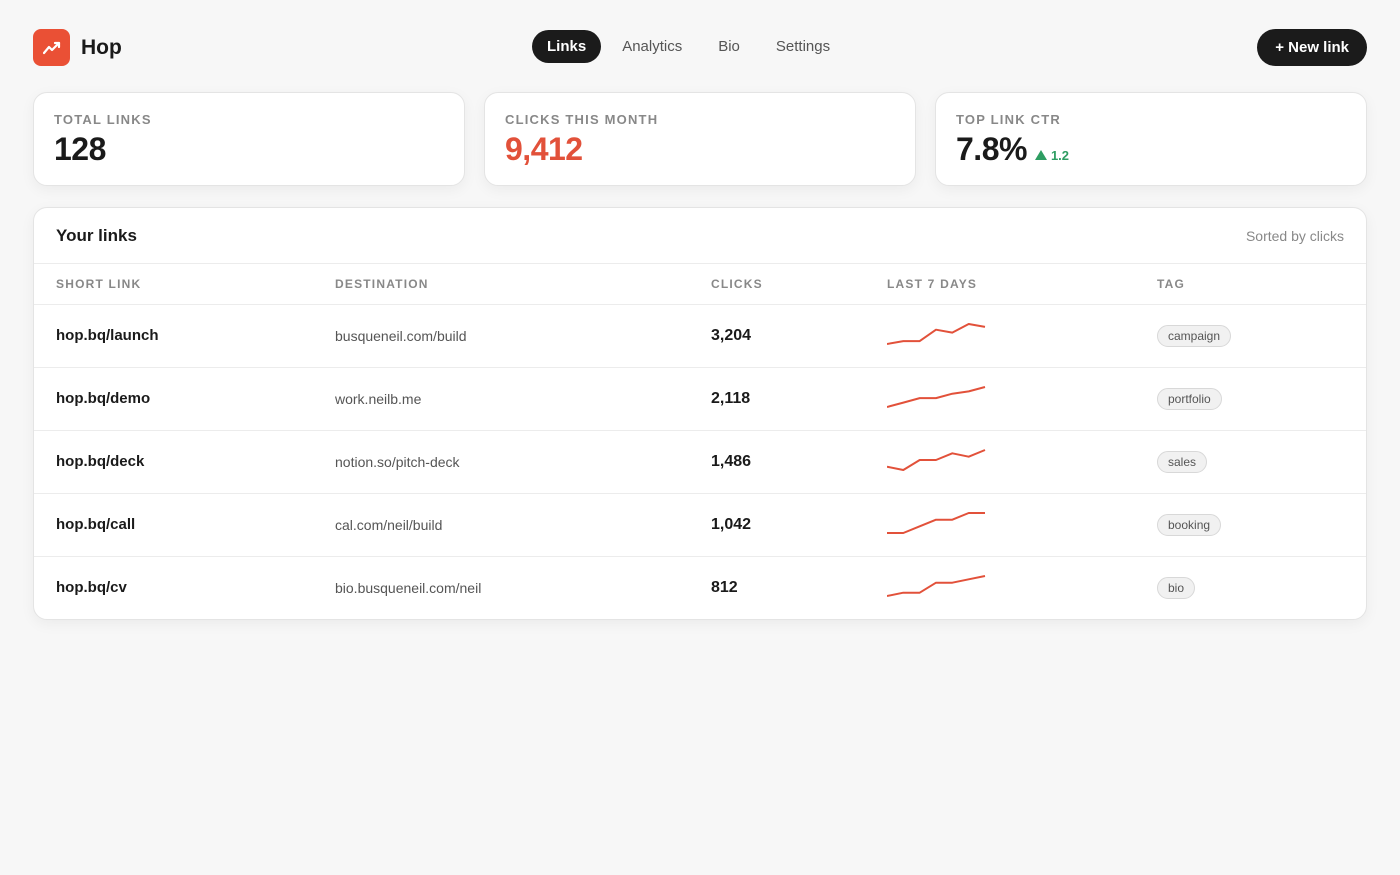  Describe the element at coordinates (523, 525) in the screenshot. I see `destination: cal.com/neil/build` at that location.